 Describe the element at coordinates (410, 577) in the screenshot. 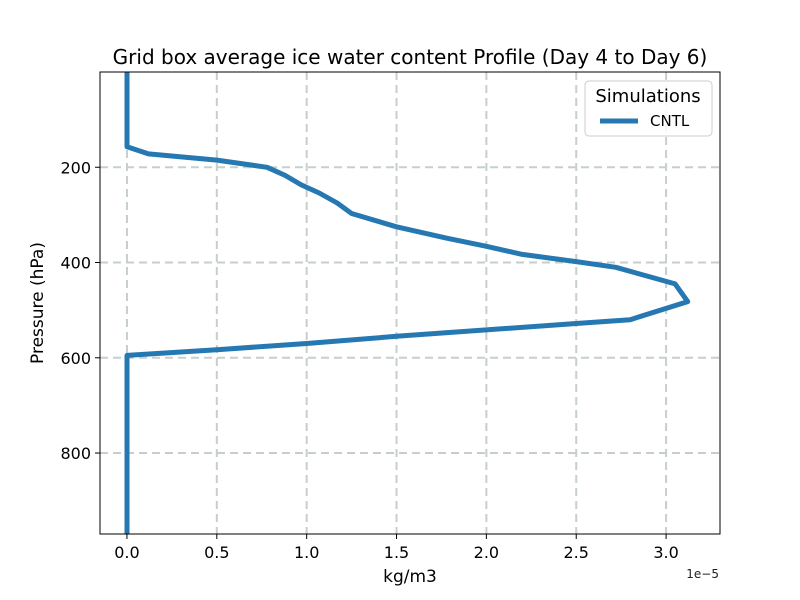

I see `x-axis-label: kg/m3` at that location.